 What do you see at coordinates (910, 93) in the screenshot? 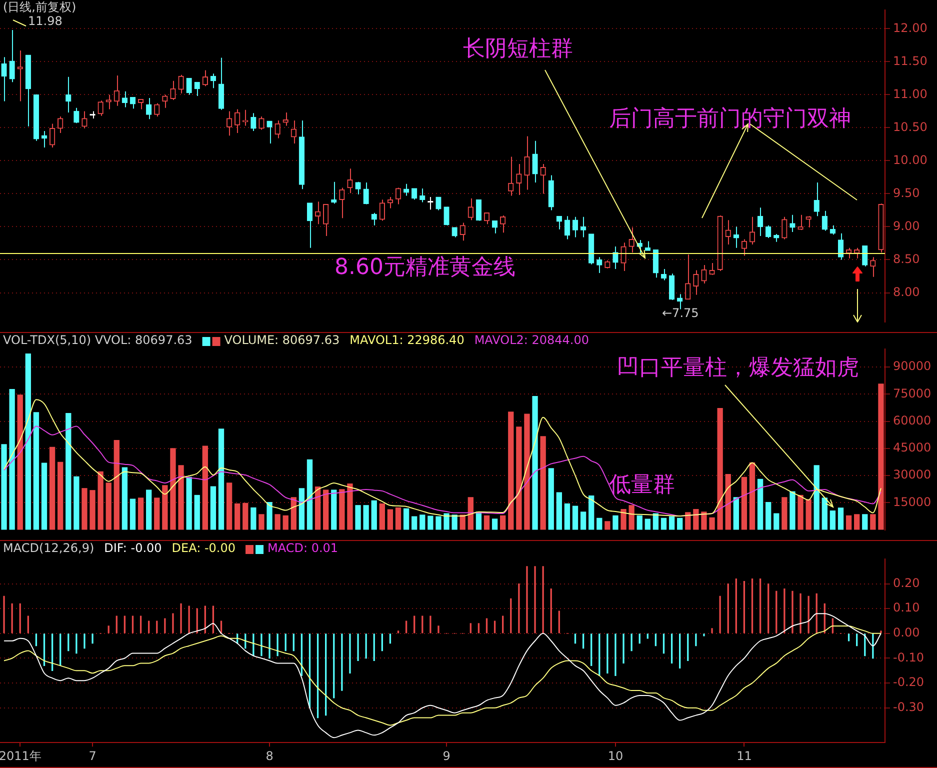
I see `y-tick-label: 11.00` at bounding box center [910, 93].